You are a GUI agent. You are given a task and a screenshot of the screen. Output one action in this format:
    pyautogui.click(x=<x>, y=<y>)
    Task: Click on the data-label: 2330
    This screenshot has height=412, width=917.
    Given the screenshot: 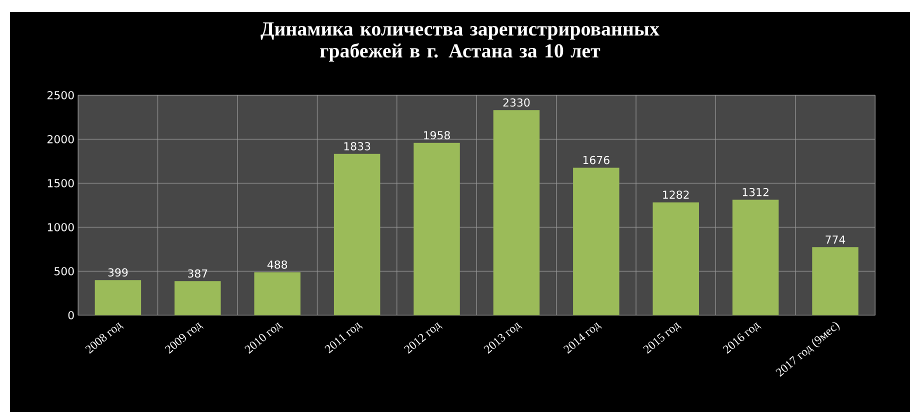 What is the action you would take?
    pyautogui.click(x=516, y=102)
    